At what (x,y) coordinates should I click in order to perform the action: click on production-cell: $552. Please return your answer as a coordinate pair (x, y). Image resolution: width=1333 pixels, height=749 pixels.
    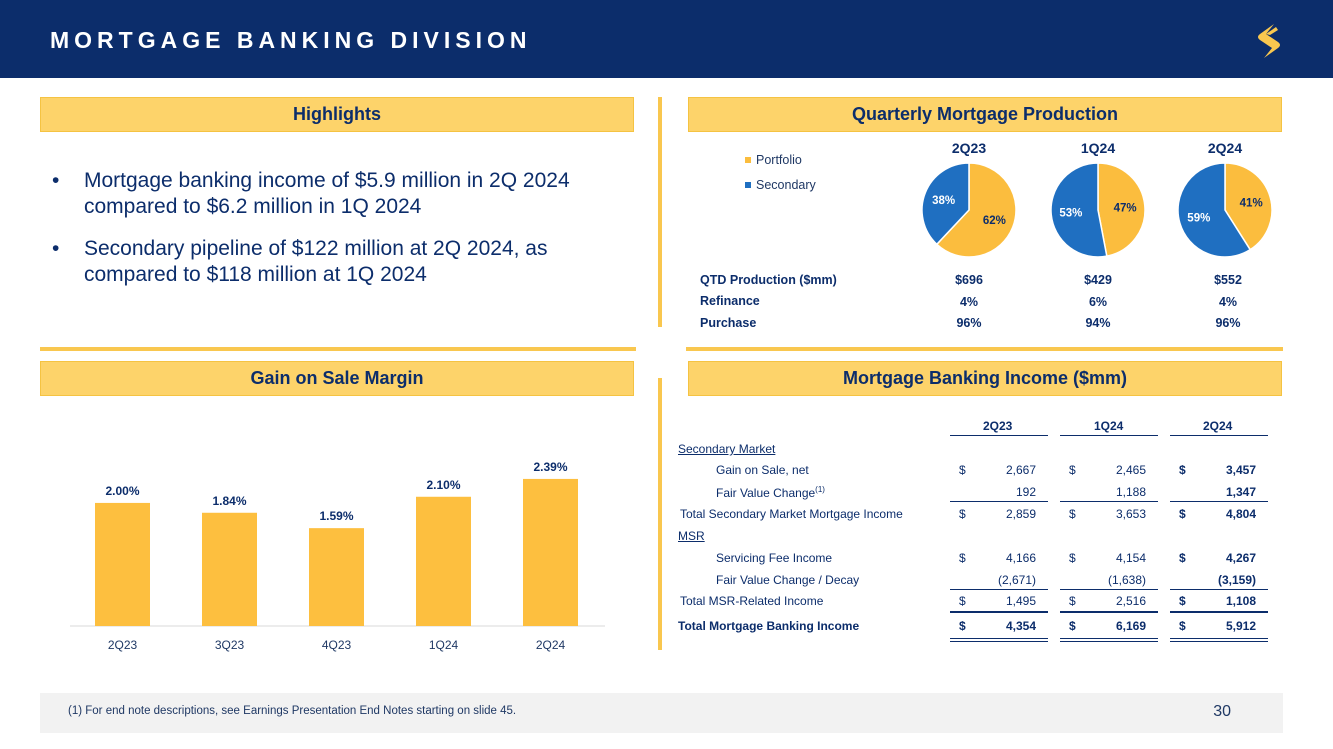
    Looking at the image, I should click on (1228, 280).